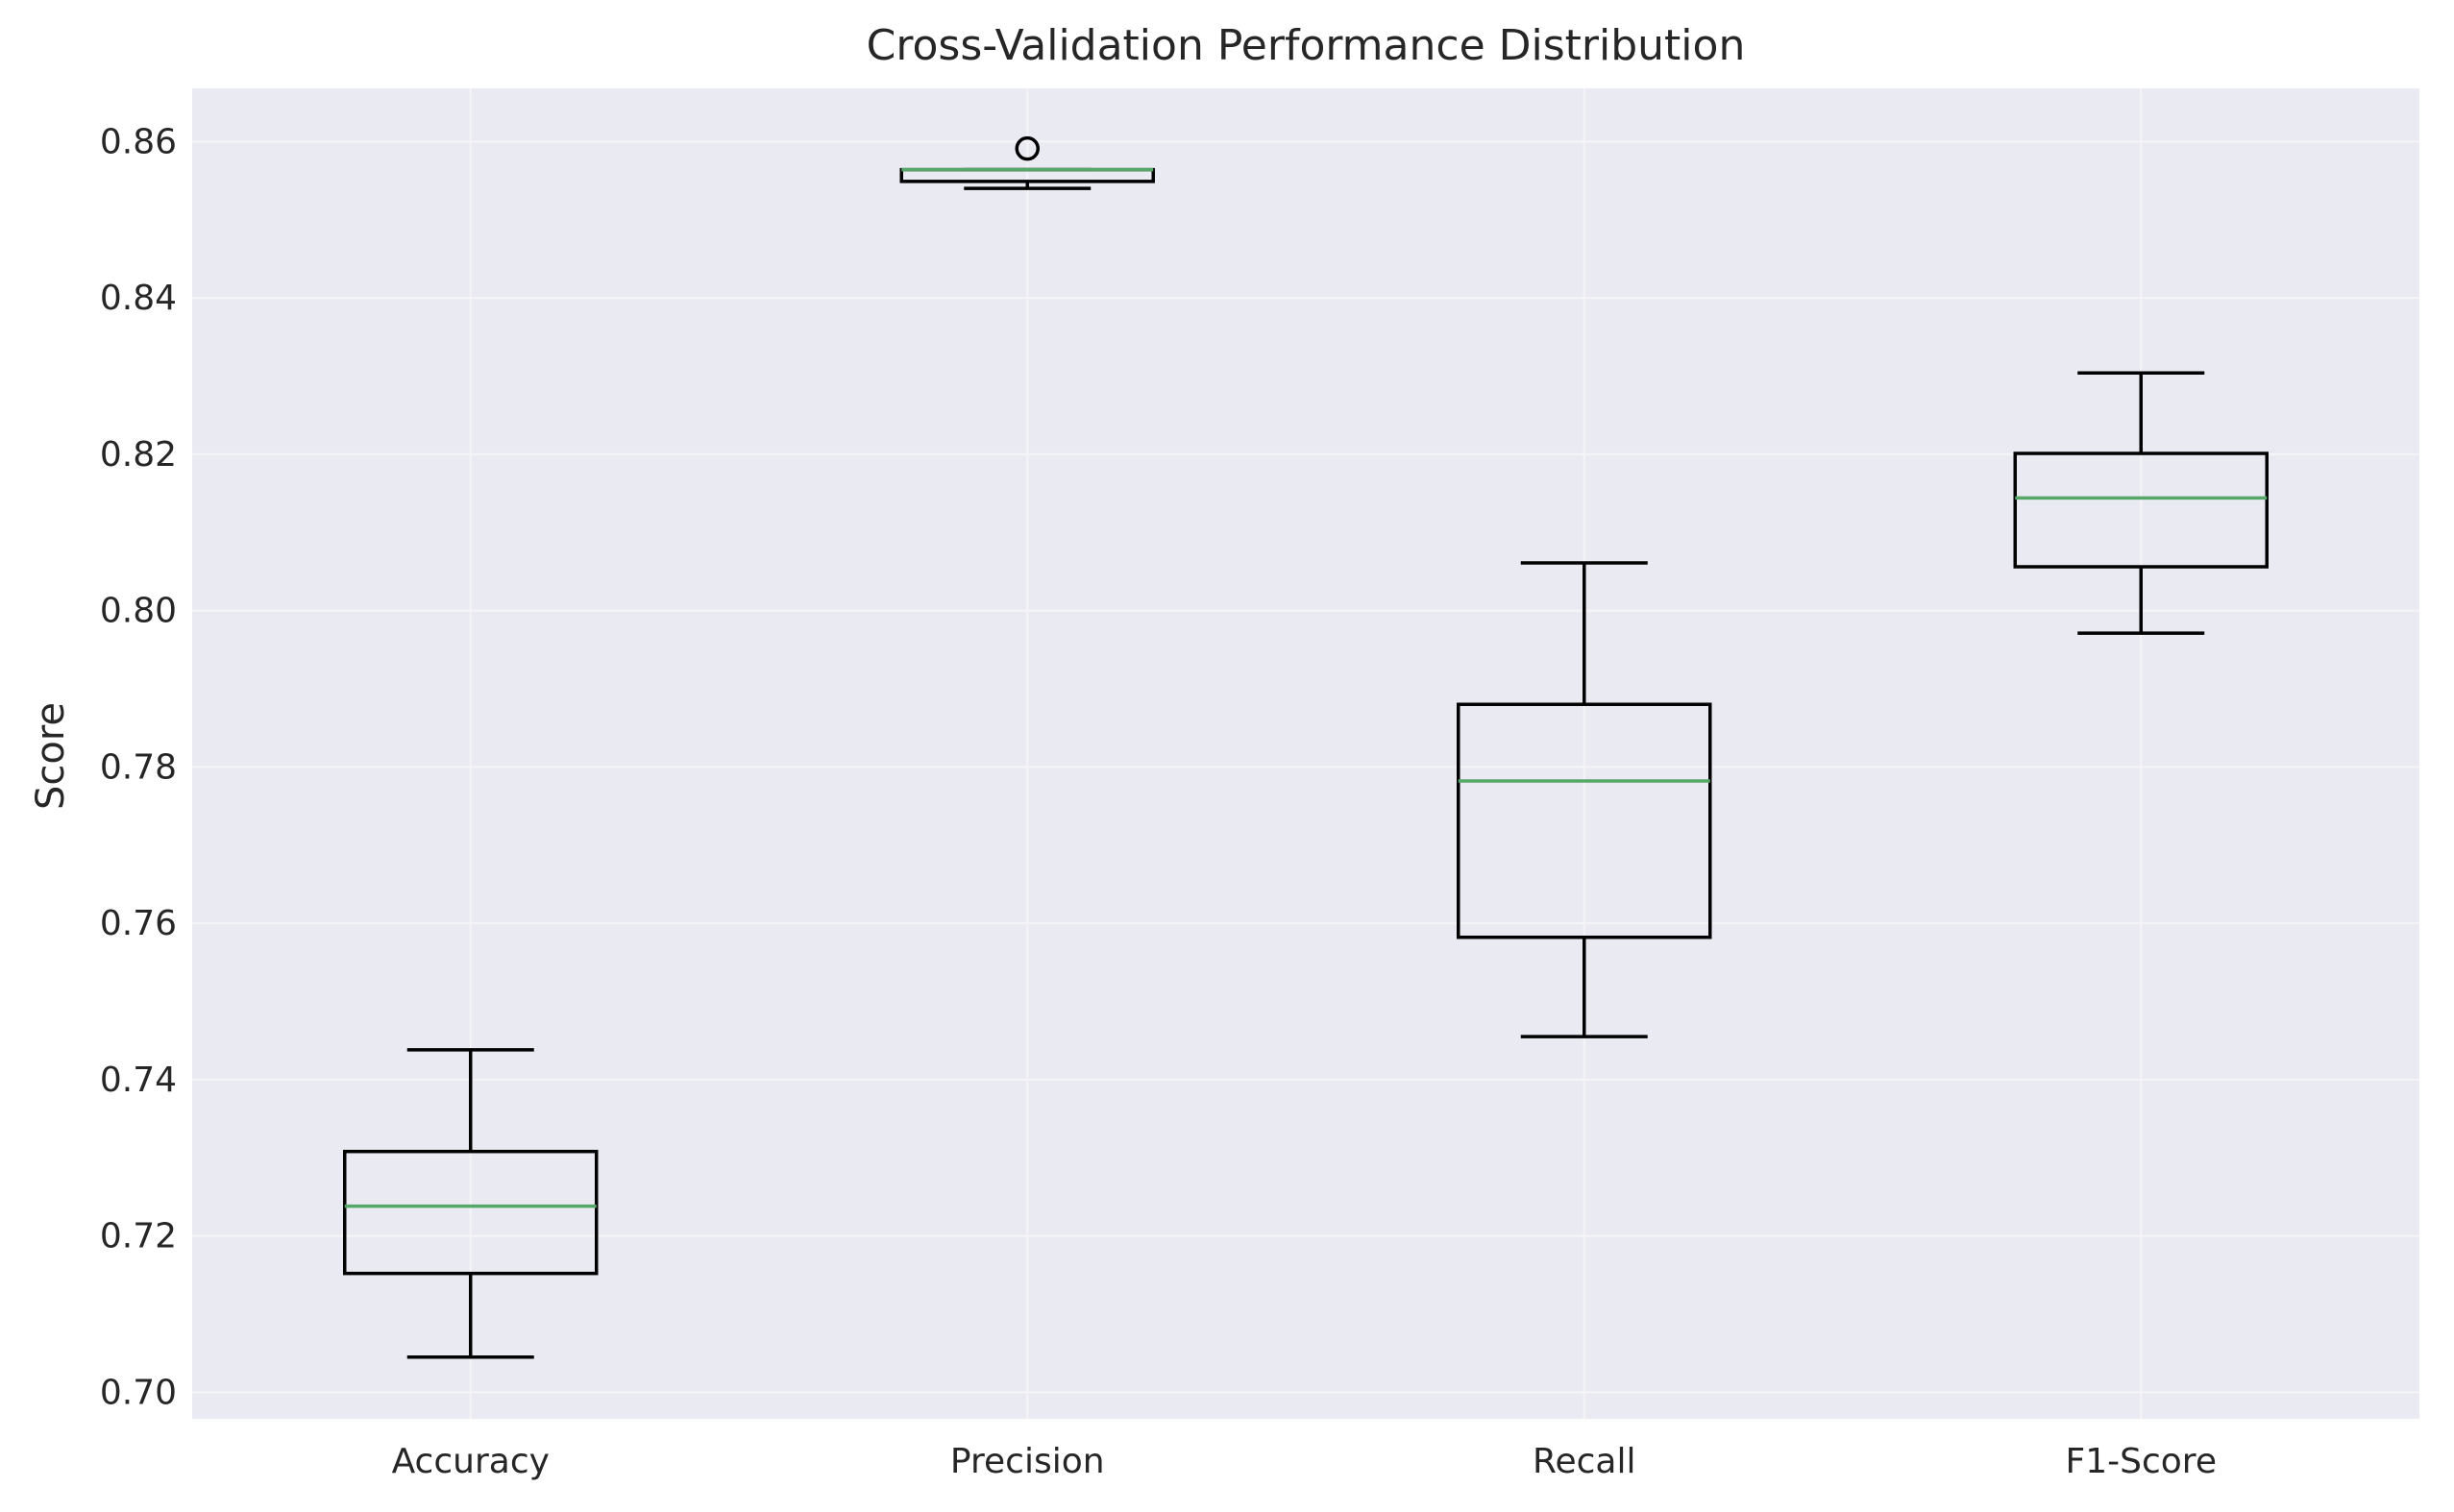 The height and width of the screenshot is (1512, 2454). I want to click on y-tick-labels: 0.70 0.72 0.74 0.76 0.78 0.80 0.82 0.84 0.86, so click(138, 767).